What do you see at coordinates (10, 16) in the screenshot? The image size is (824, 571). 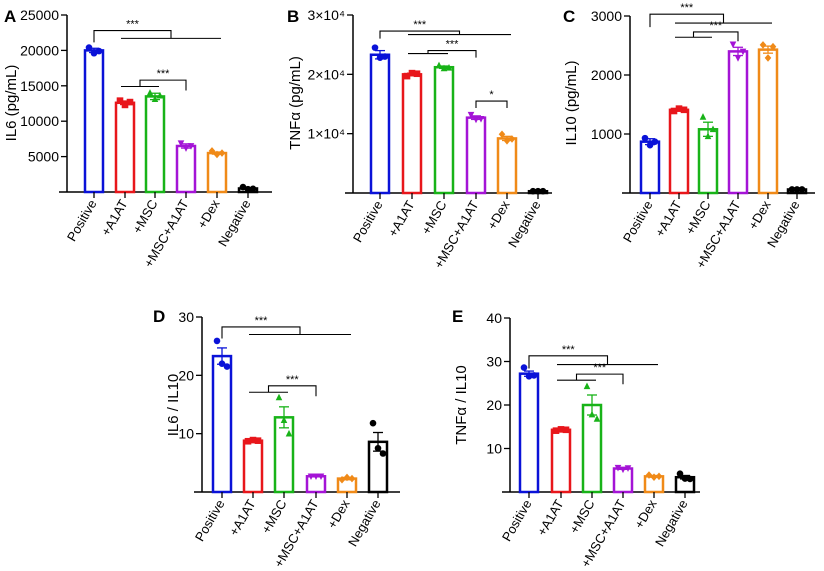 I see `panel-letter: A` at bounding box center [10, 16].